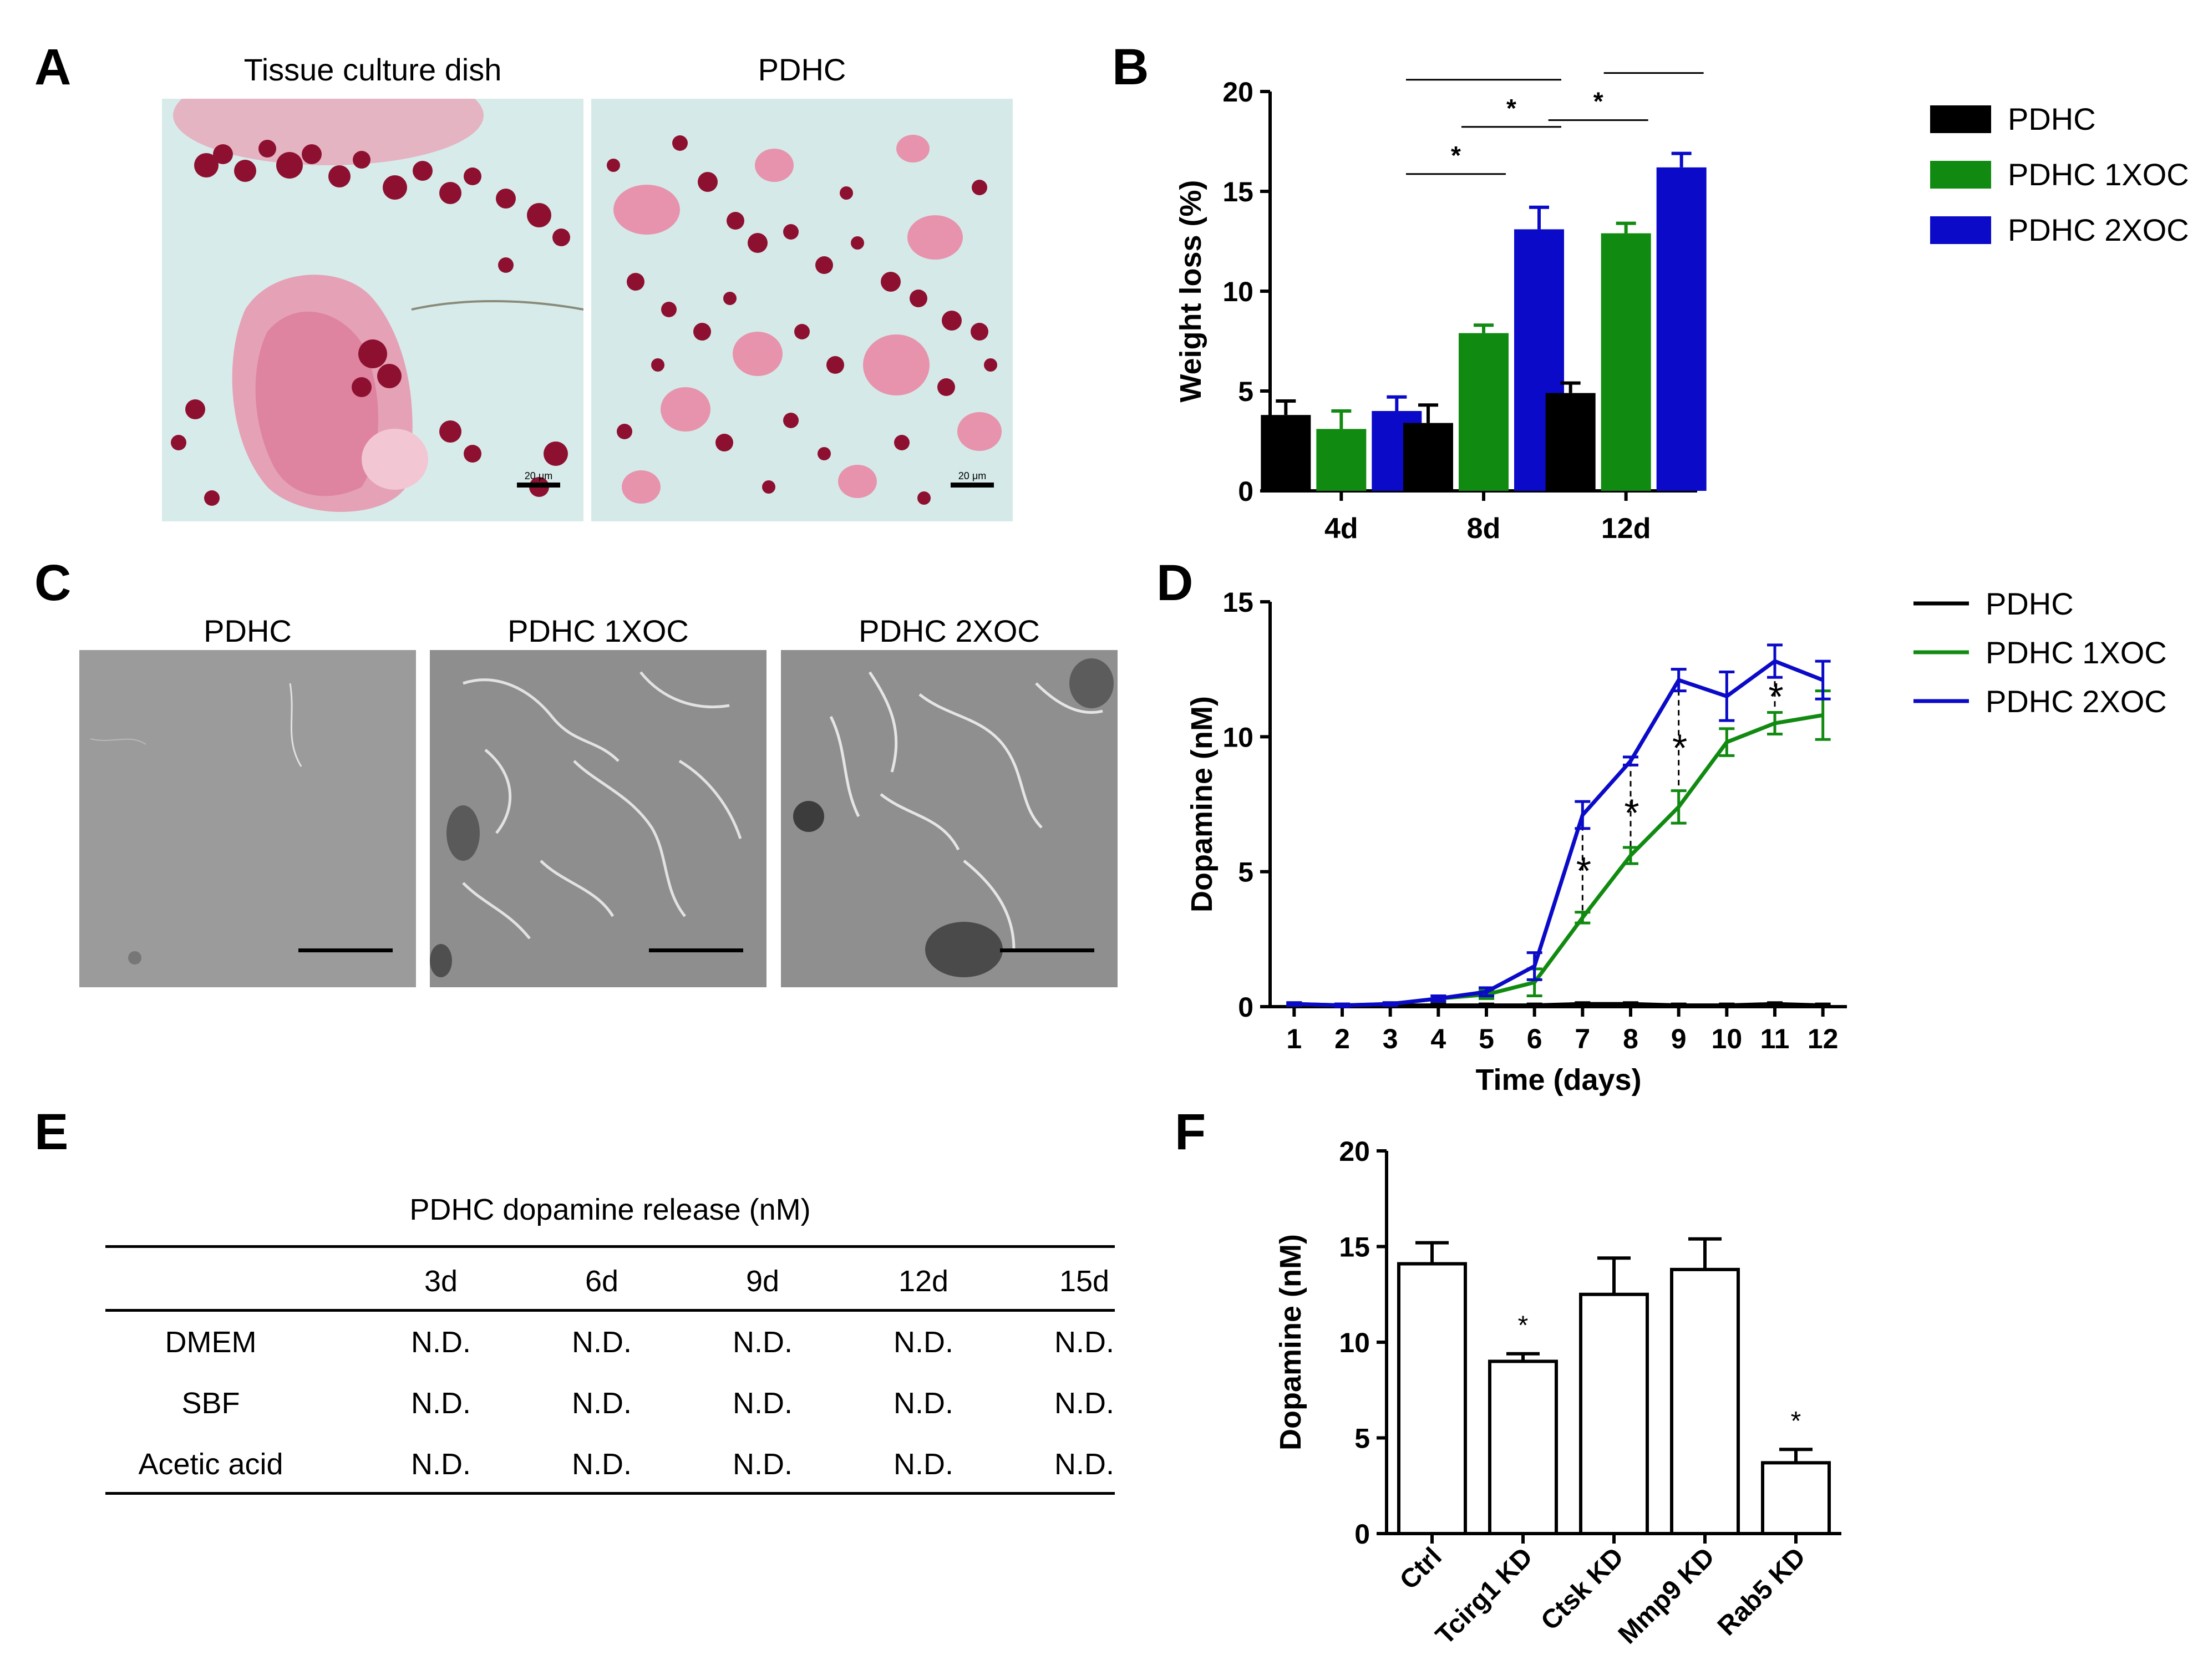  Describe the element at coordinates (1679, 1038) in the screenshot. I see `x-tick-label: 9` at that location.